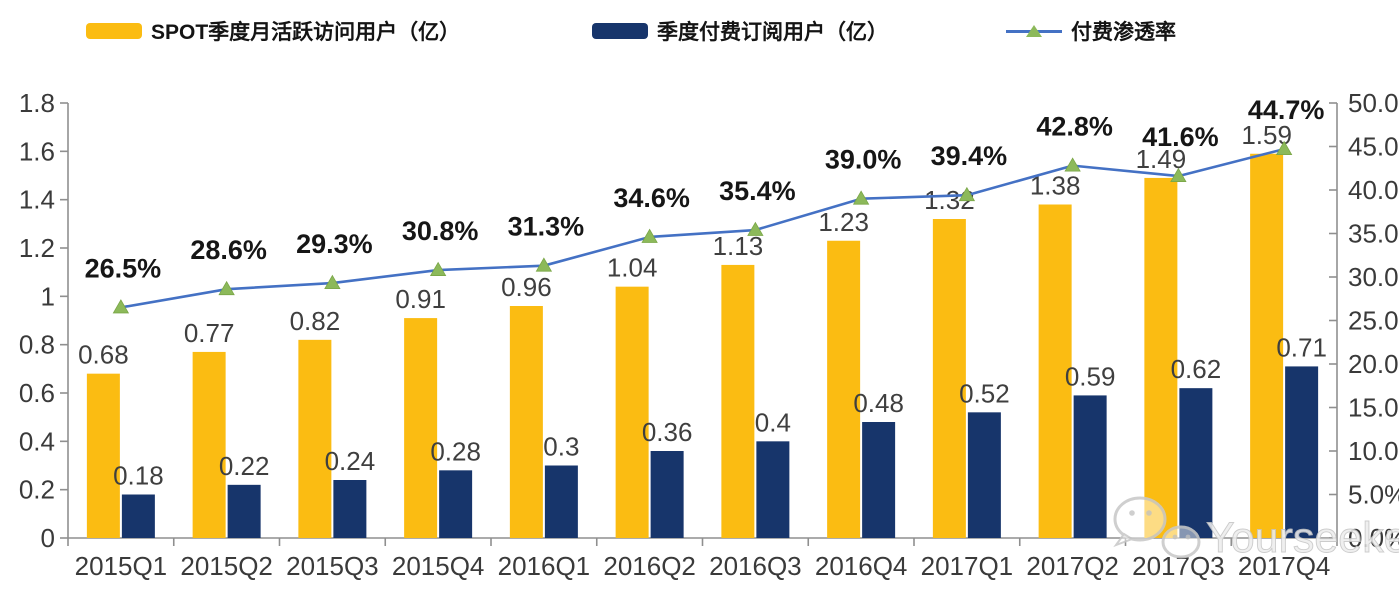  I want to click on legend-item-subs: 季度付费订阅用户（亿）, so click(740, 31).